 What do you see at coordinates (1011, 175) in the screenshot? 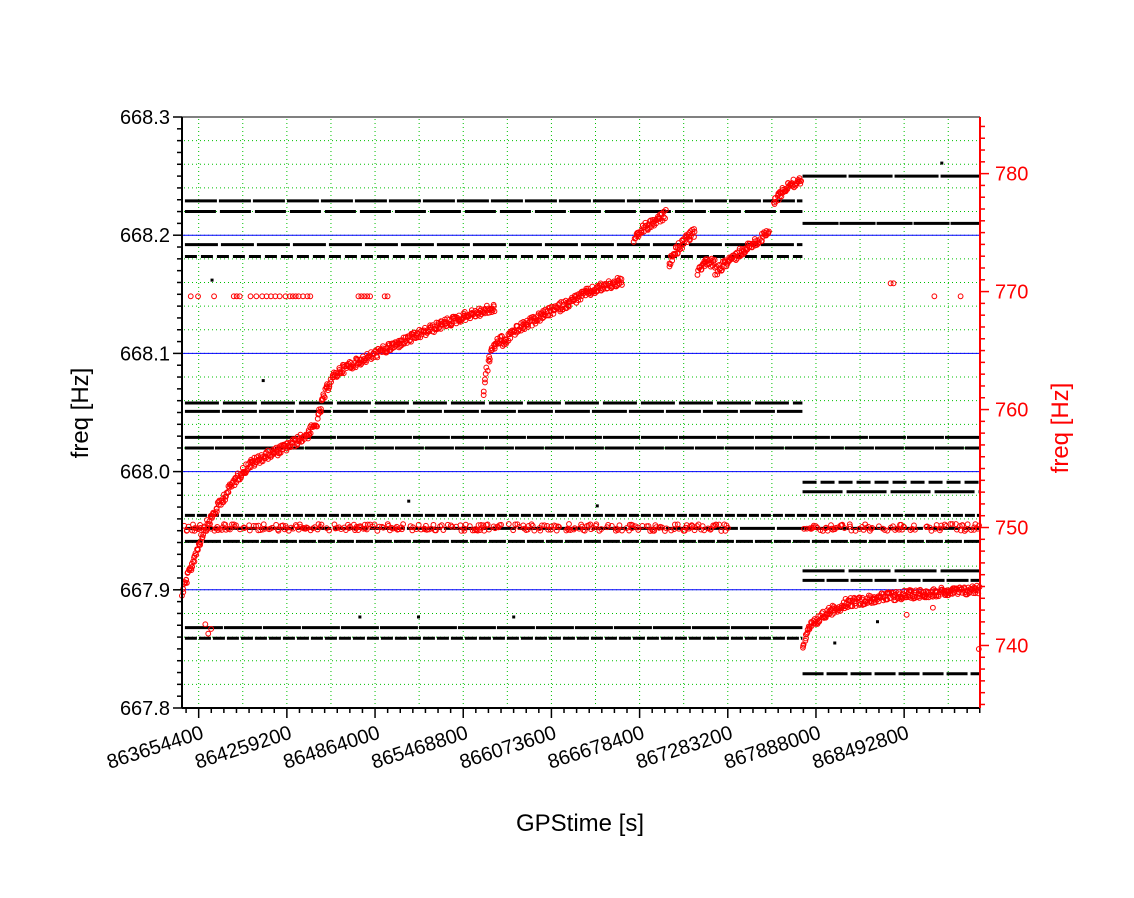
I see `y2-tick-label: 780` at bounding box center [1011, 175].